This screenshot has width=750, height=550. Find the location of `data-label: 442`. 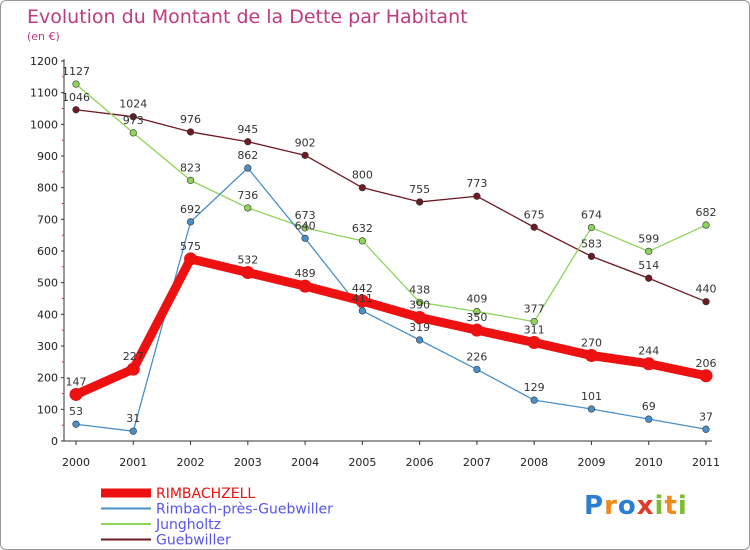

data-label: 442 is located at coordinates (362, 288).